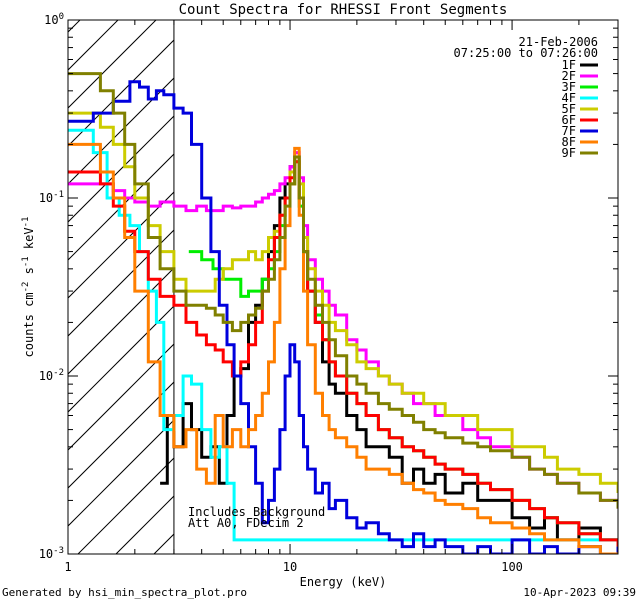 The image size is (640, 600). I want to click on legend-label-8F: 8F, so click(569, 142).